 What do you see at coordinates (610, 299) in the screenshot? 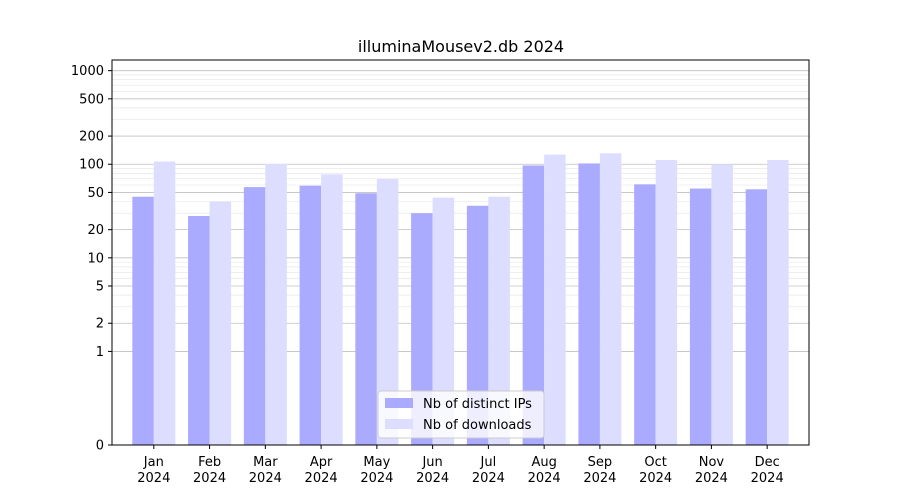
I see `bar-downloads-sep` at bounding box center [610, 299].